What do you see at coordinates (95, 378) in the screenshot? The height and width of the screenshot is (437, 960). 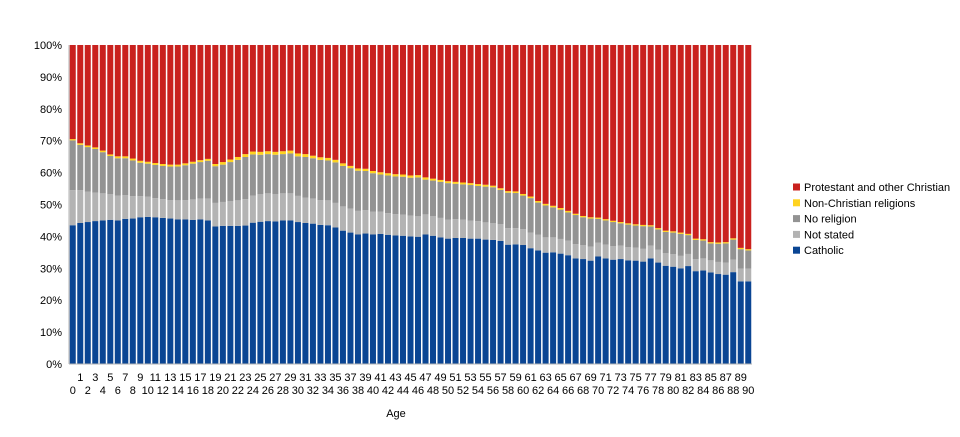 I see `x-tick-label: 3` at bounding box center [95, 378].